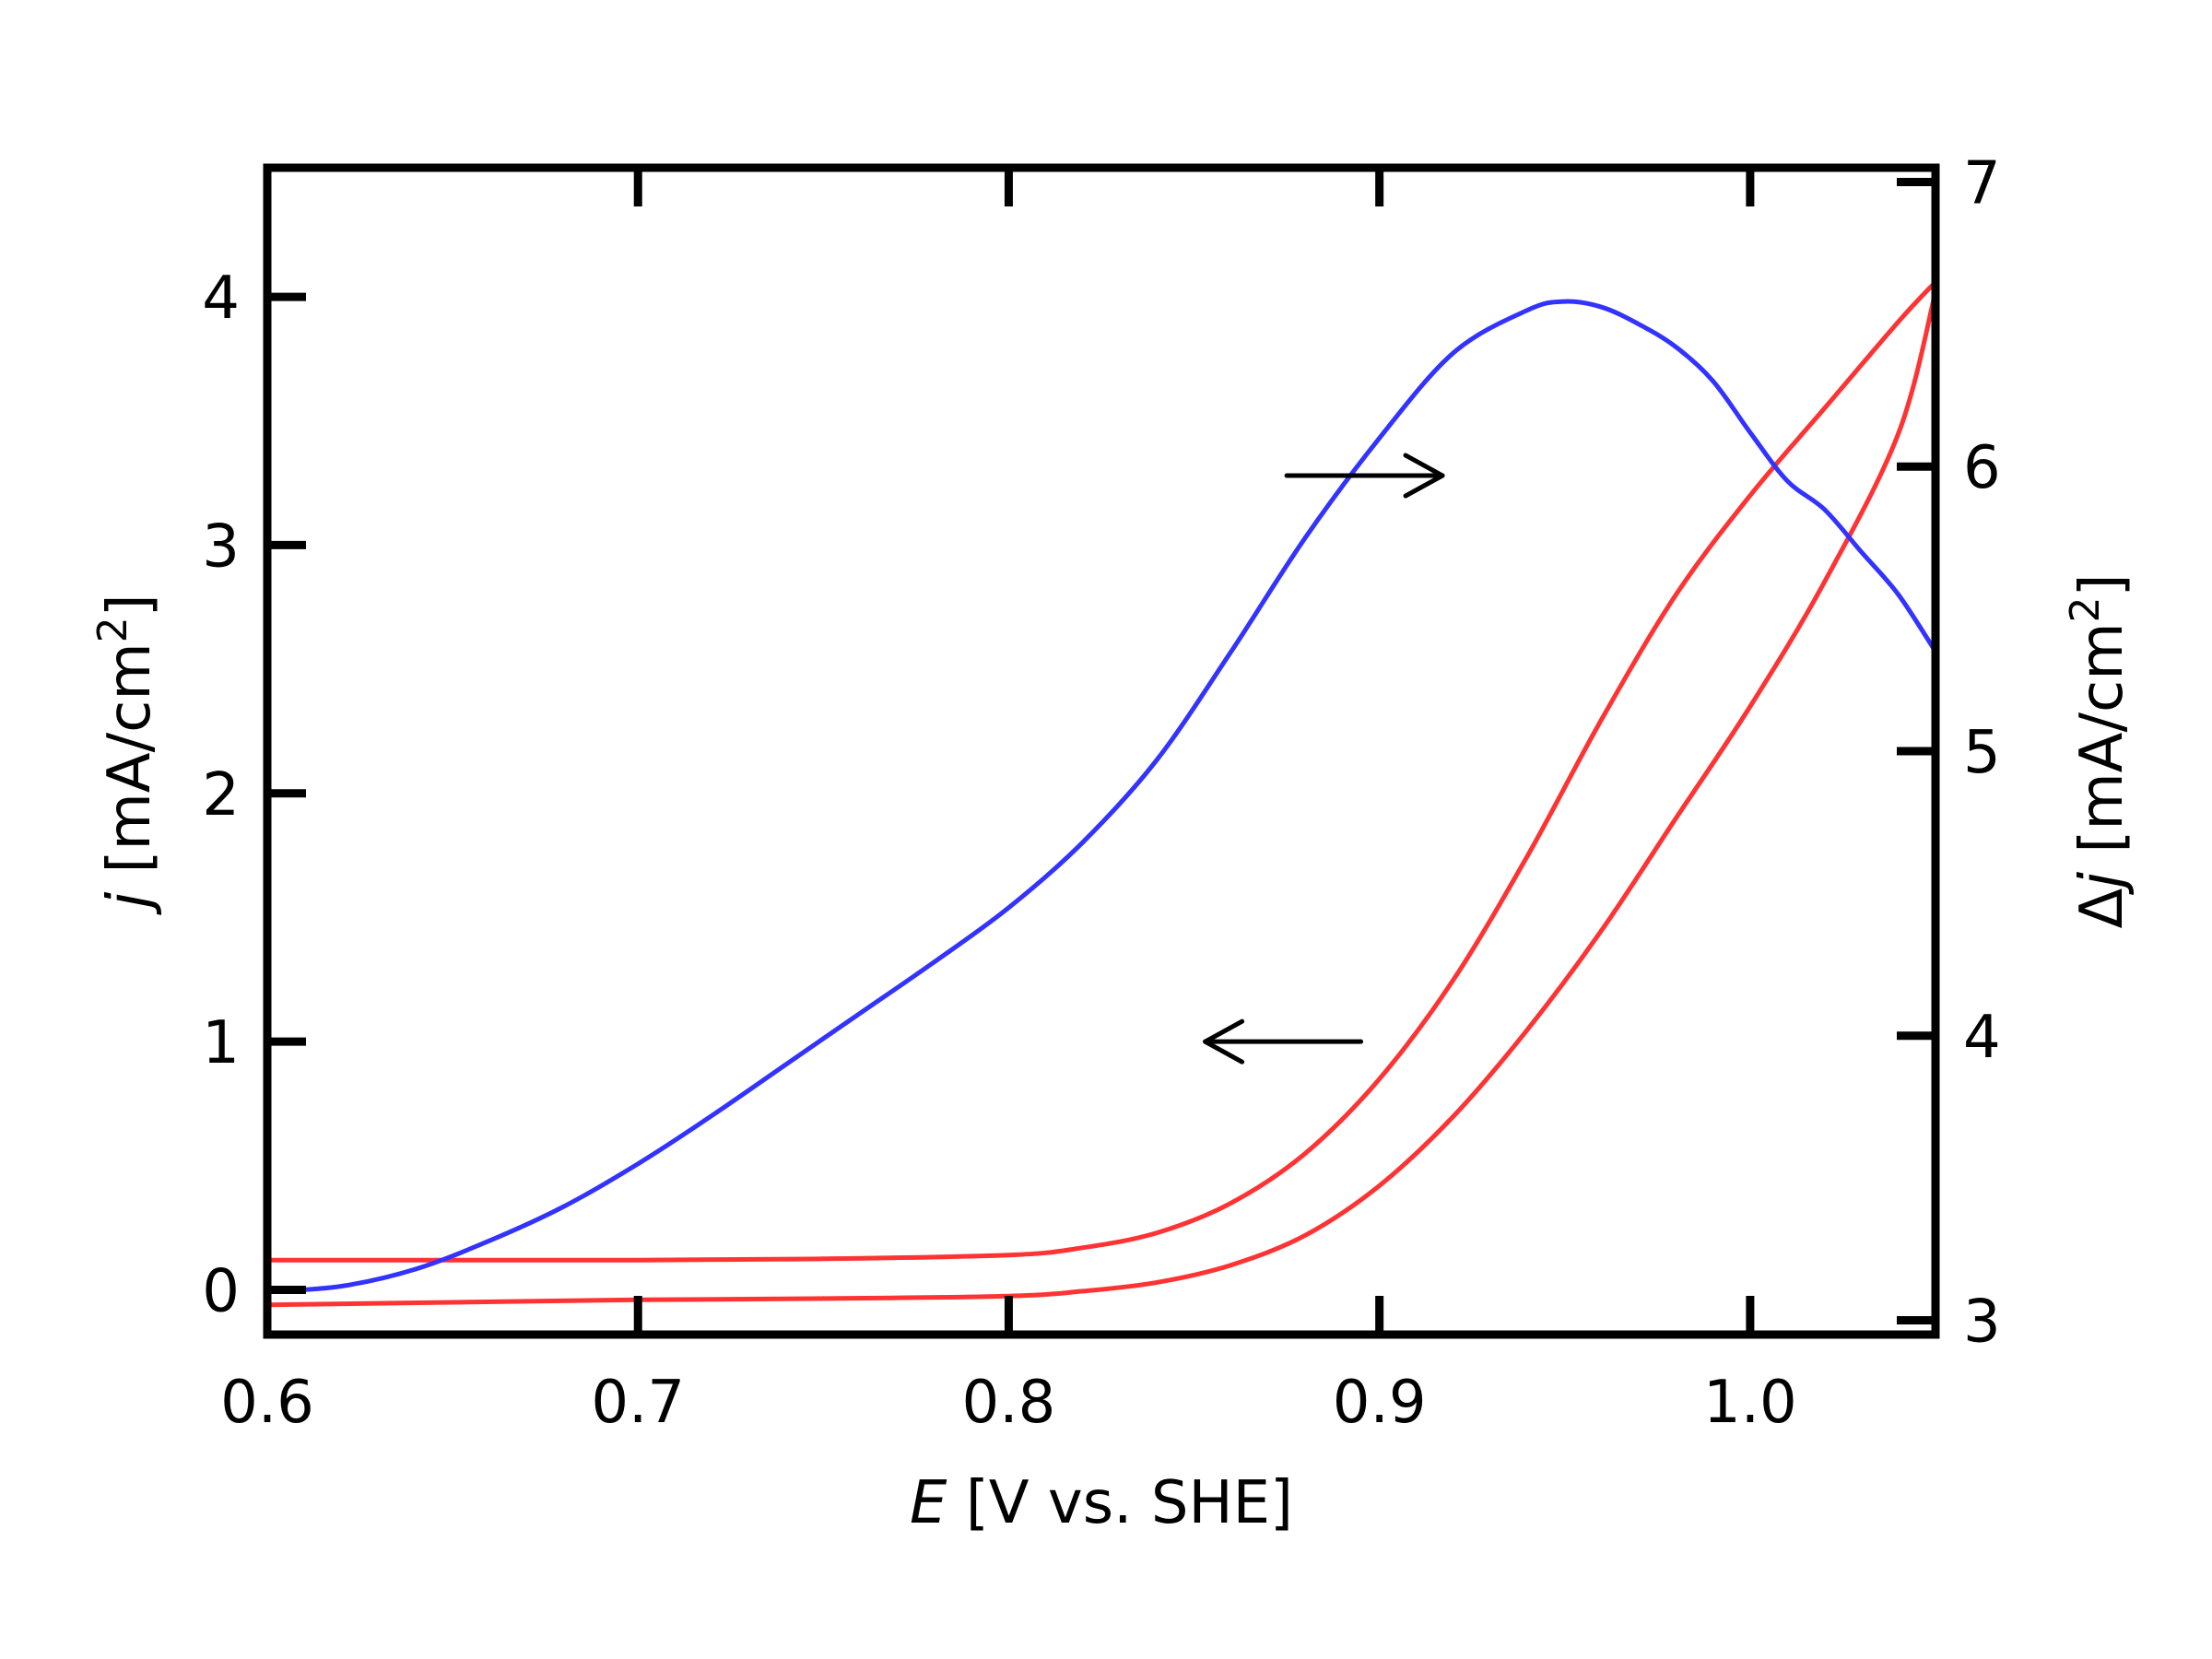 The width and height of the screenshot is (2212, 1659). Describe the element at coordinates (2085, 609) in the screenshot. I see `y-right-axis-title-sup: 2` at that location.